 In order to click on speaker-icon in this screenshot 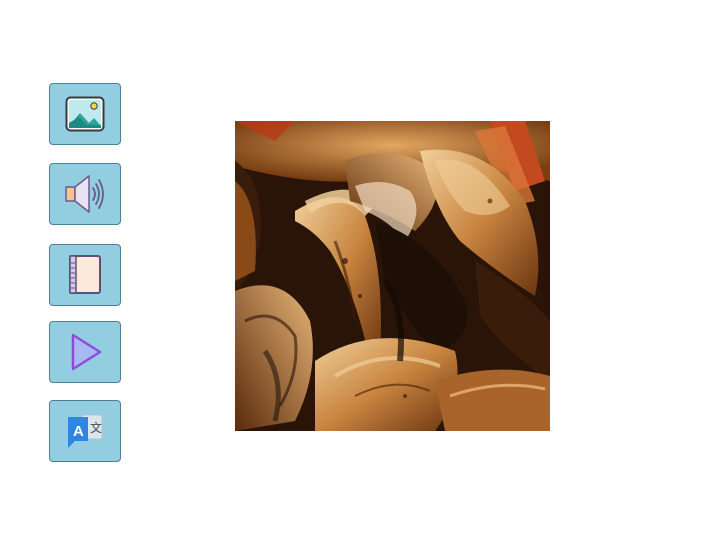, I will do `click(84, 194)`.